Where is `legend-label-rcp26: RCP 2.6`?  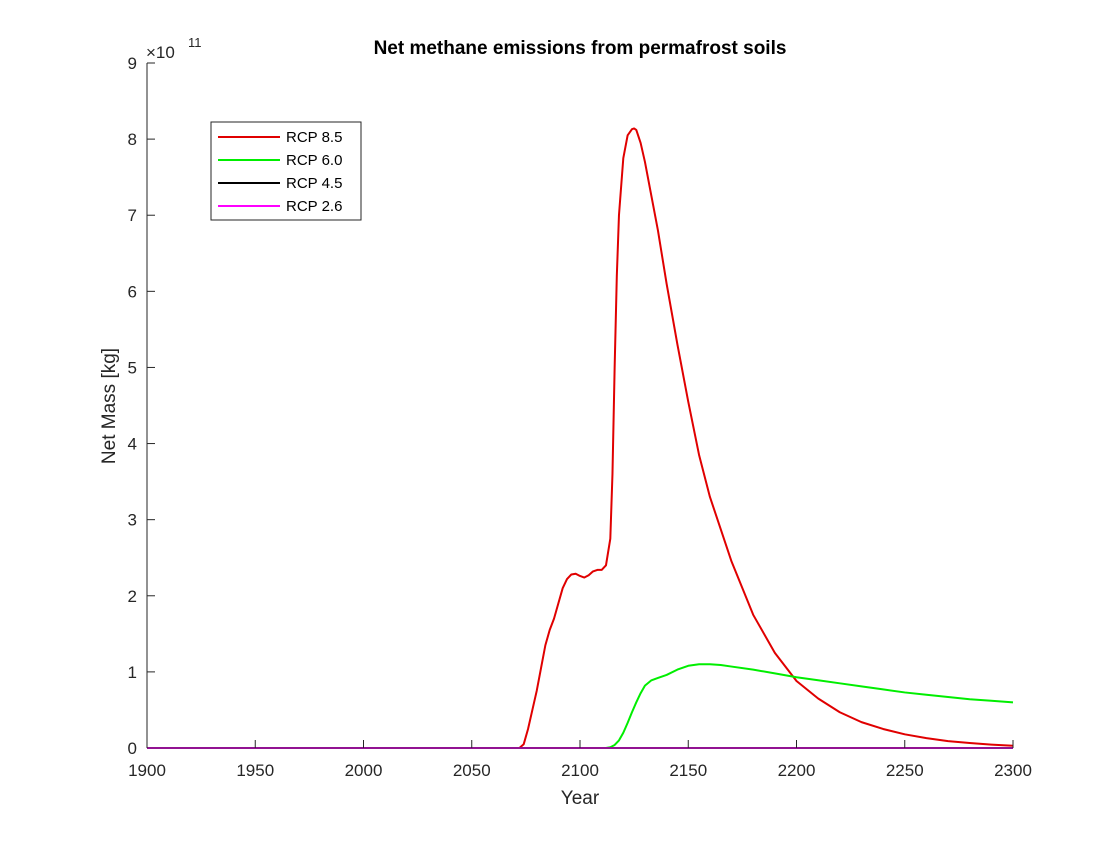
legend-label-rcp26: RCP 2.6 is located at coordinates (314, 206).